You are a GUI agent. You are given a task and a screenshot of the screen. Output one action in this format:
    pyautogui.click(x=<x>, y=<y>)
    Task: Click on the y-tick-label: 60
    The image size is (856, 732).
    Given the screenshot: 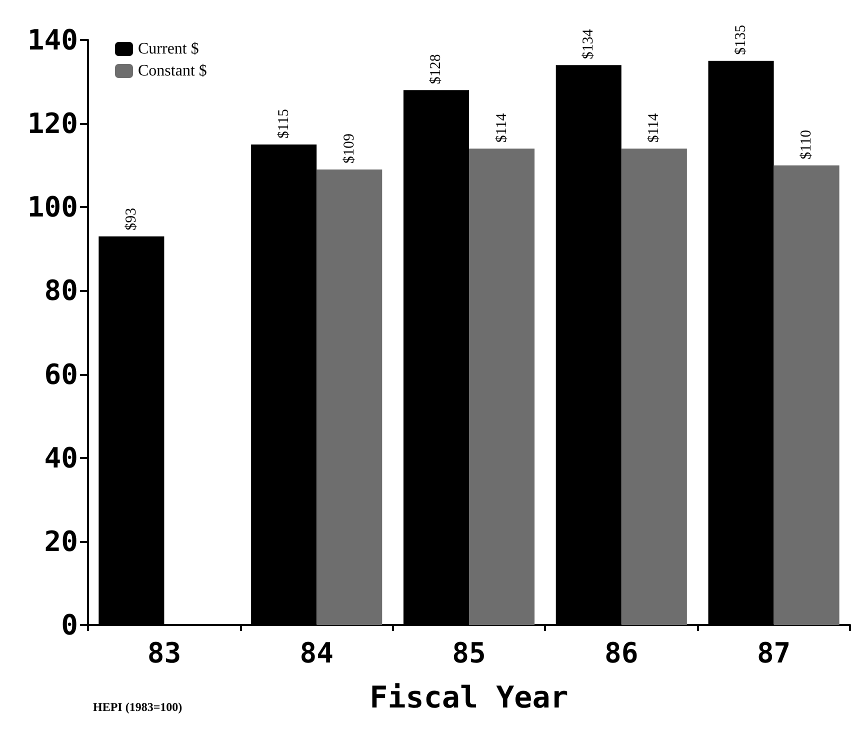 What is the action you would take?
    pyautogui.click(x=61, y=374)
    